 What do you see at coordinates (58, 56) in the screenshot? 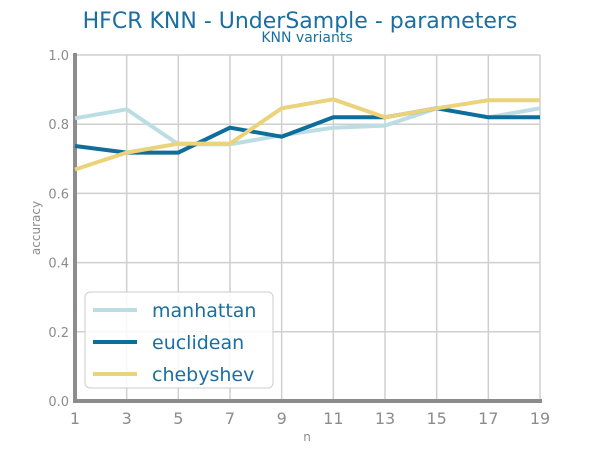
I see `y-tick-label: 1.0` at bounding box center [58, 56].